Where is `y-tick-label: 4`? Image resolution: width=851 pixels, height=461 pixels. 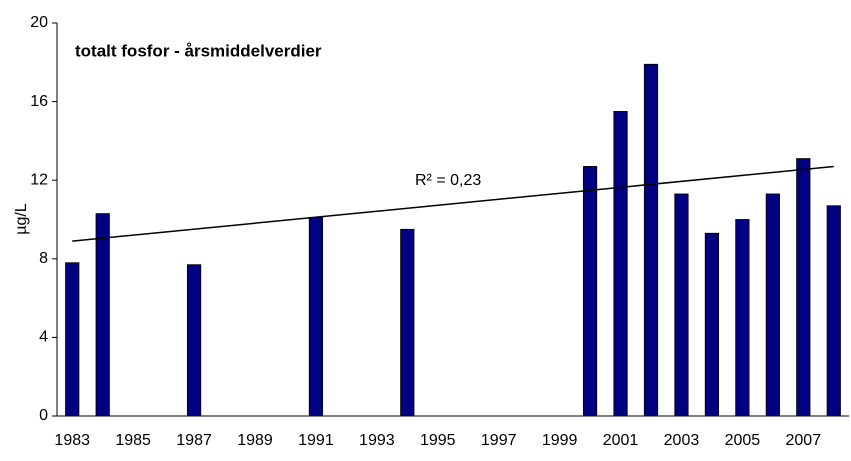
y-tick-label: 4 is located at coordinates (43, 337).